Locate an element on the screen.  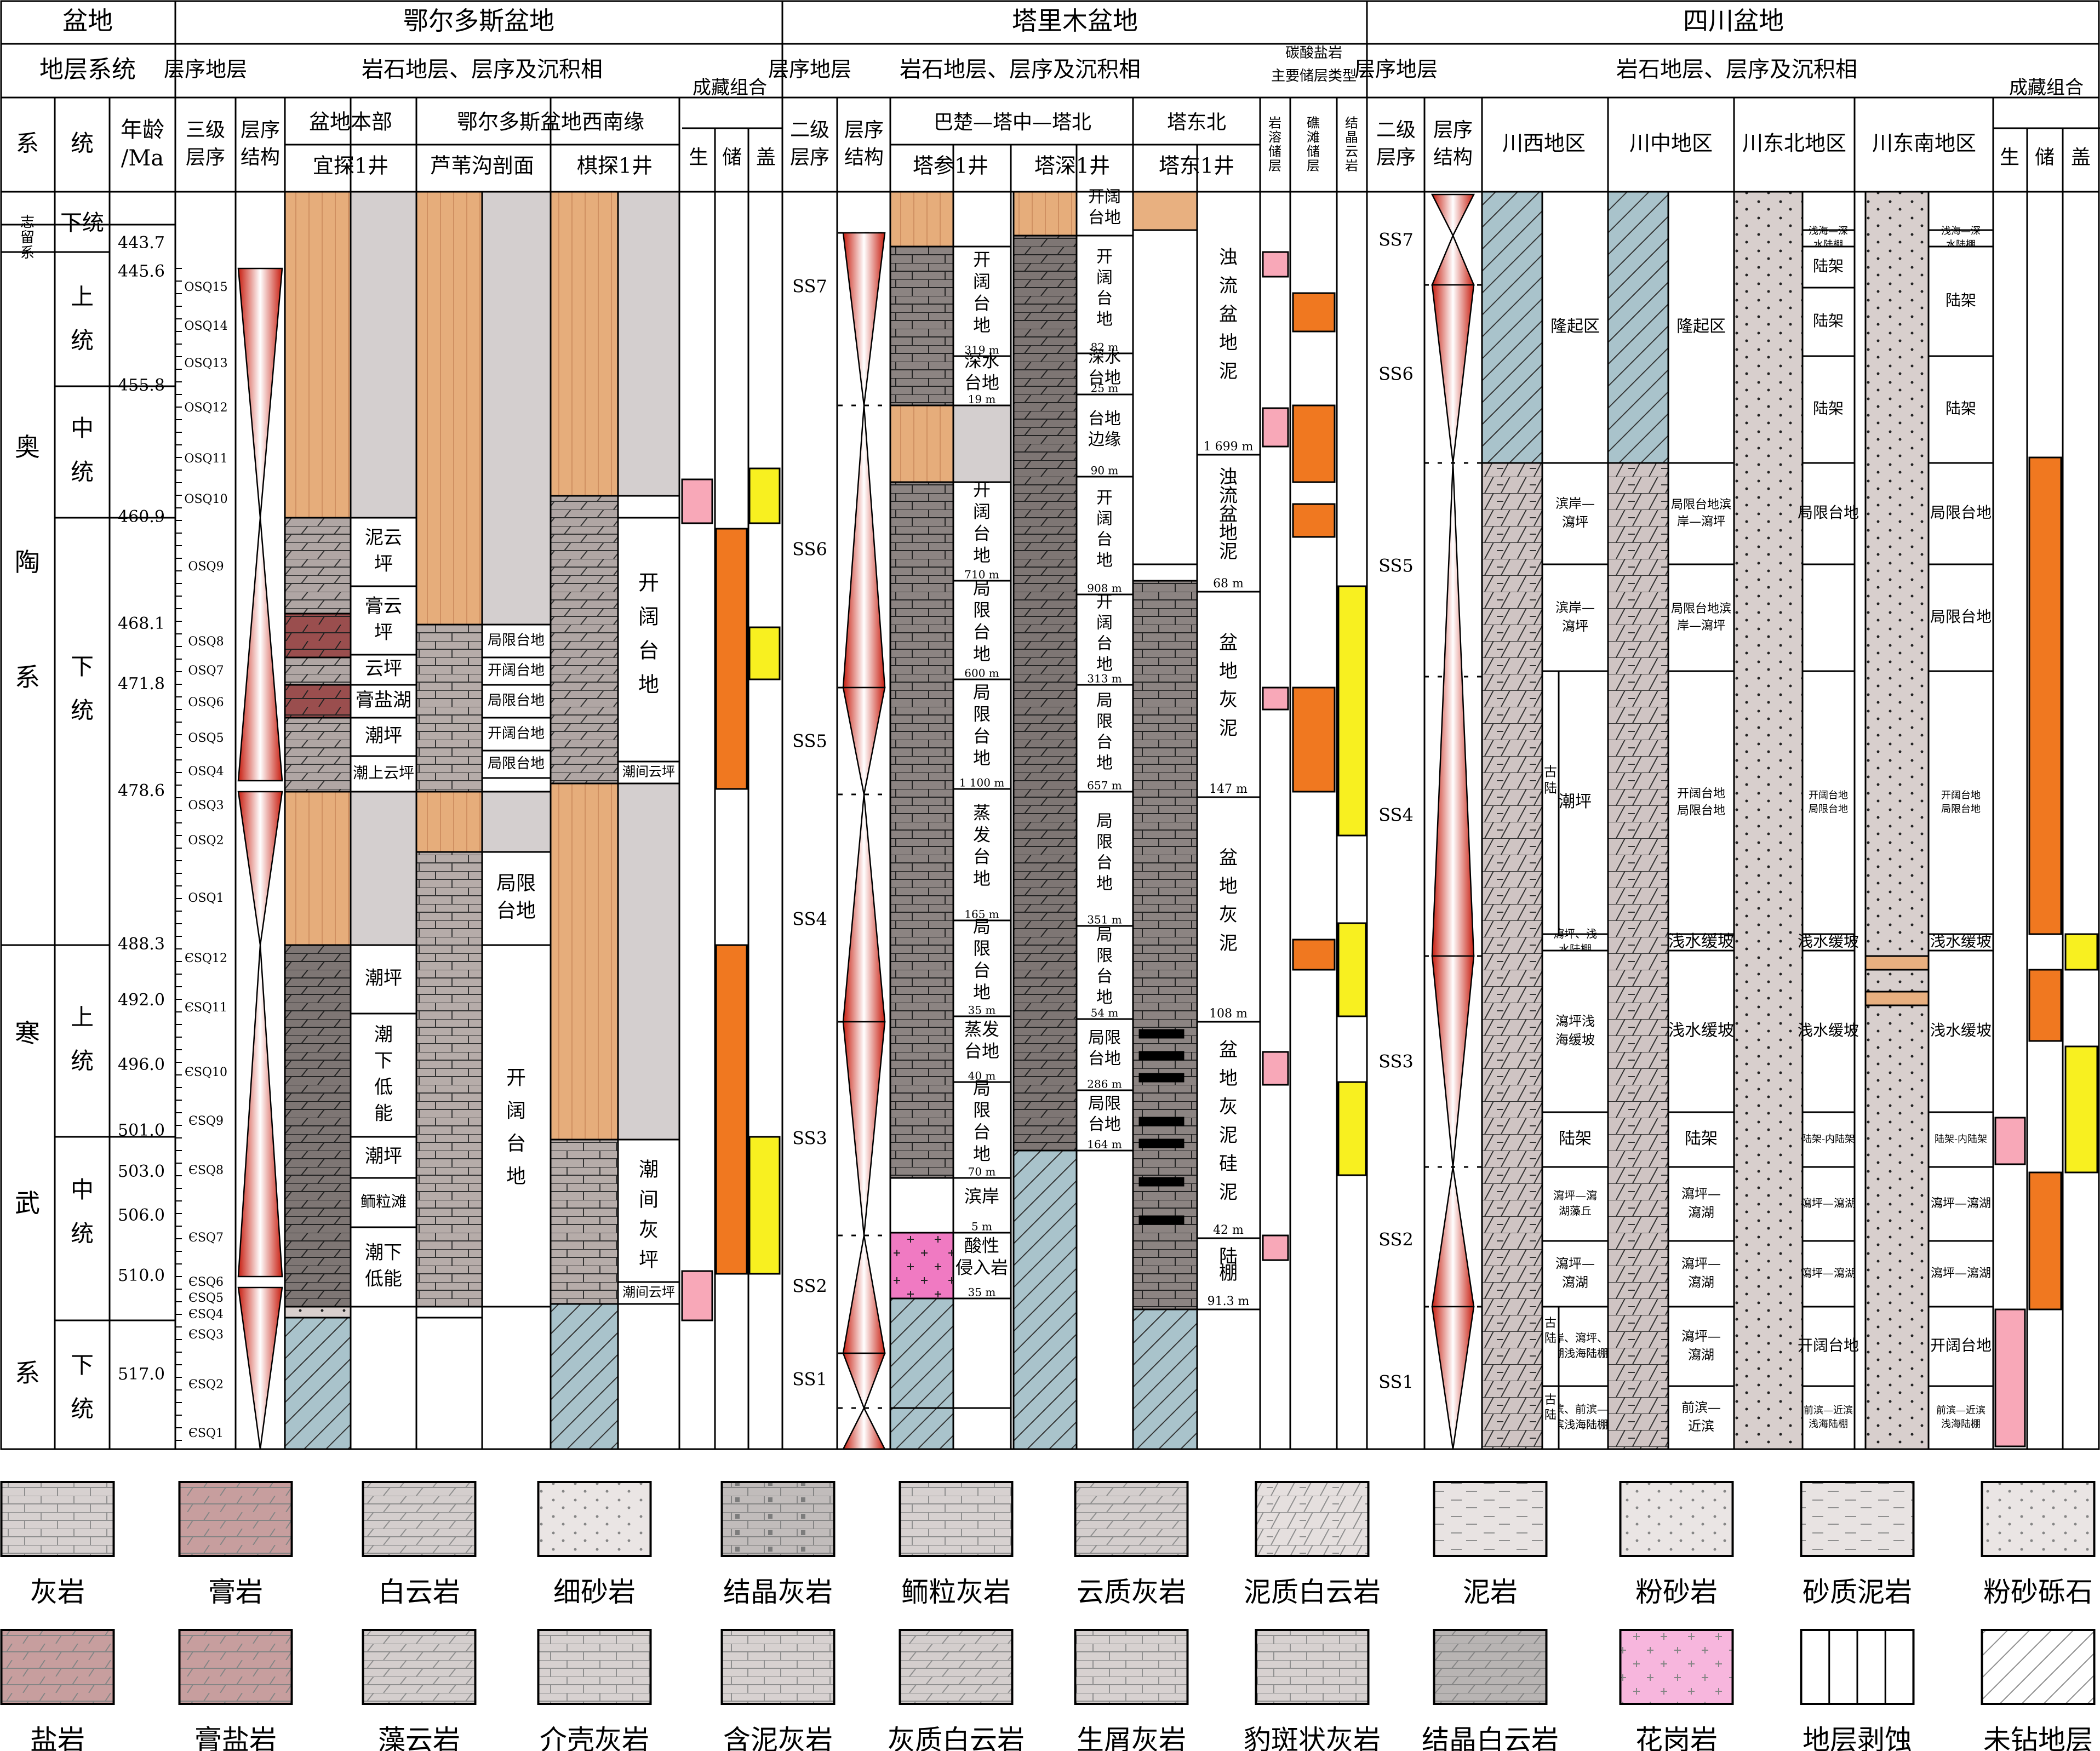
gulu-cell is located at coordinates (1550, 1346).